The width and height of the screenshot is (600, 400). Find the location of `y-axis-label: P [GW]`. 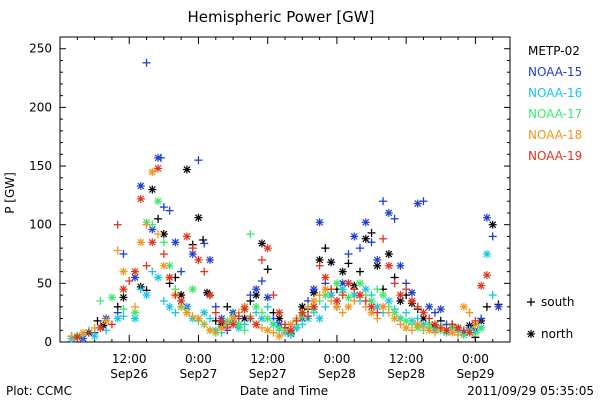

y-axis-label: P [GW] is located at coordinates (10, 193).